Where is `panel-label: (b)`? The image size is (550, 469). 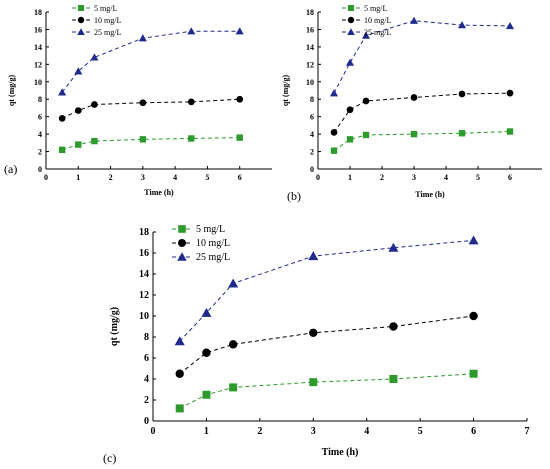
panel-label: (b) is located at coordinates (294, 196).